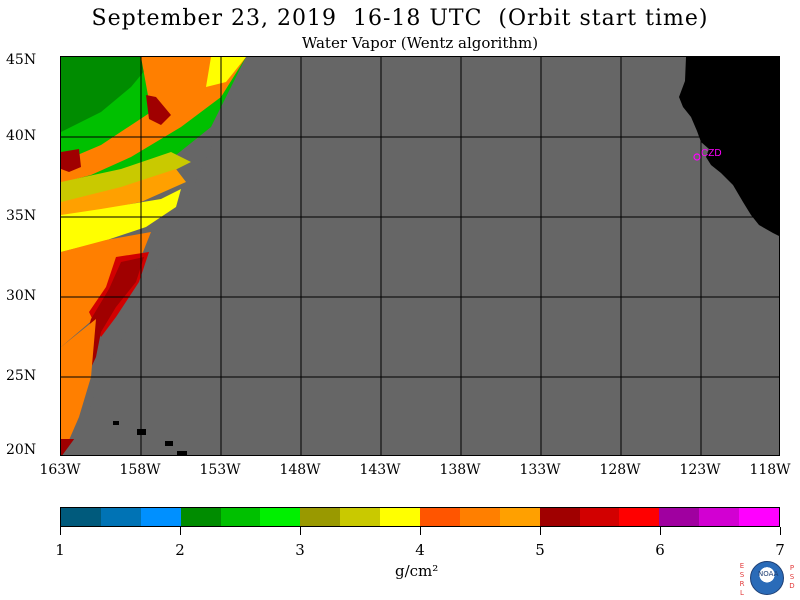 The image size is (800, 600). What do you see at coordinates (540, 470) in the screenshot?
I see `lon-label-133w: 133W` at bounding box center [540, 470].